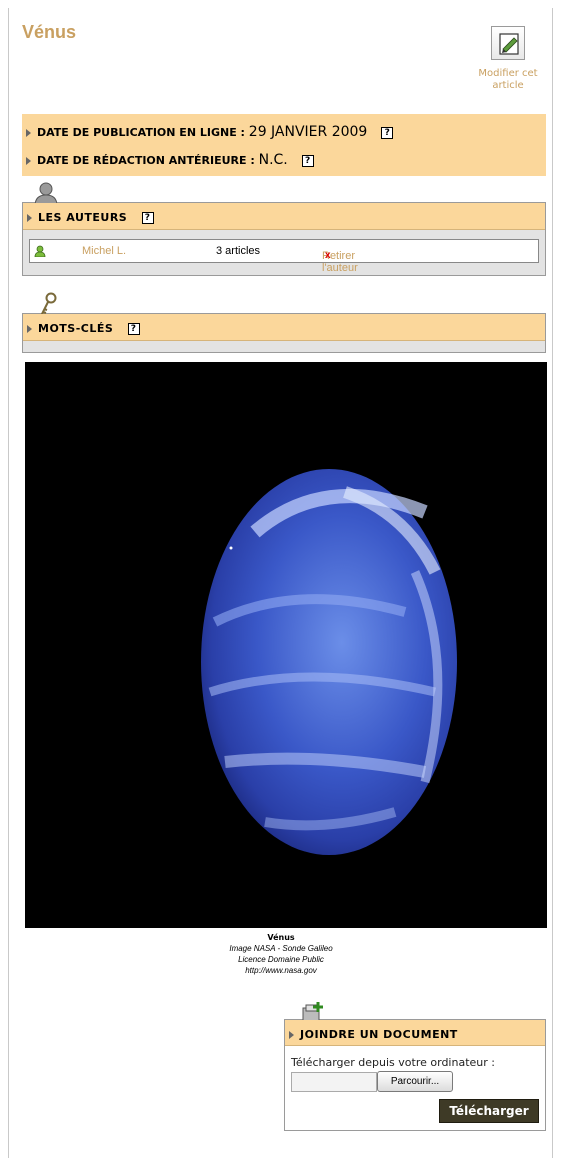 Image resolution: width=562 pixels, height=1158 pixels. Describe the element at coordinates (49, 32) in the screenshot. I see `page-title: Vénus` at that location.